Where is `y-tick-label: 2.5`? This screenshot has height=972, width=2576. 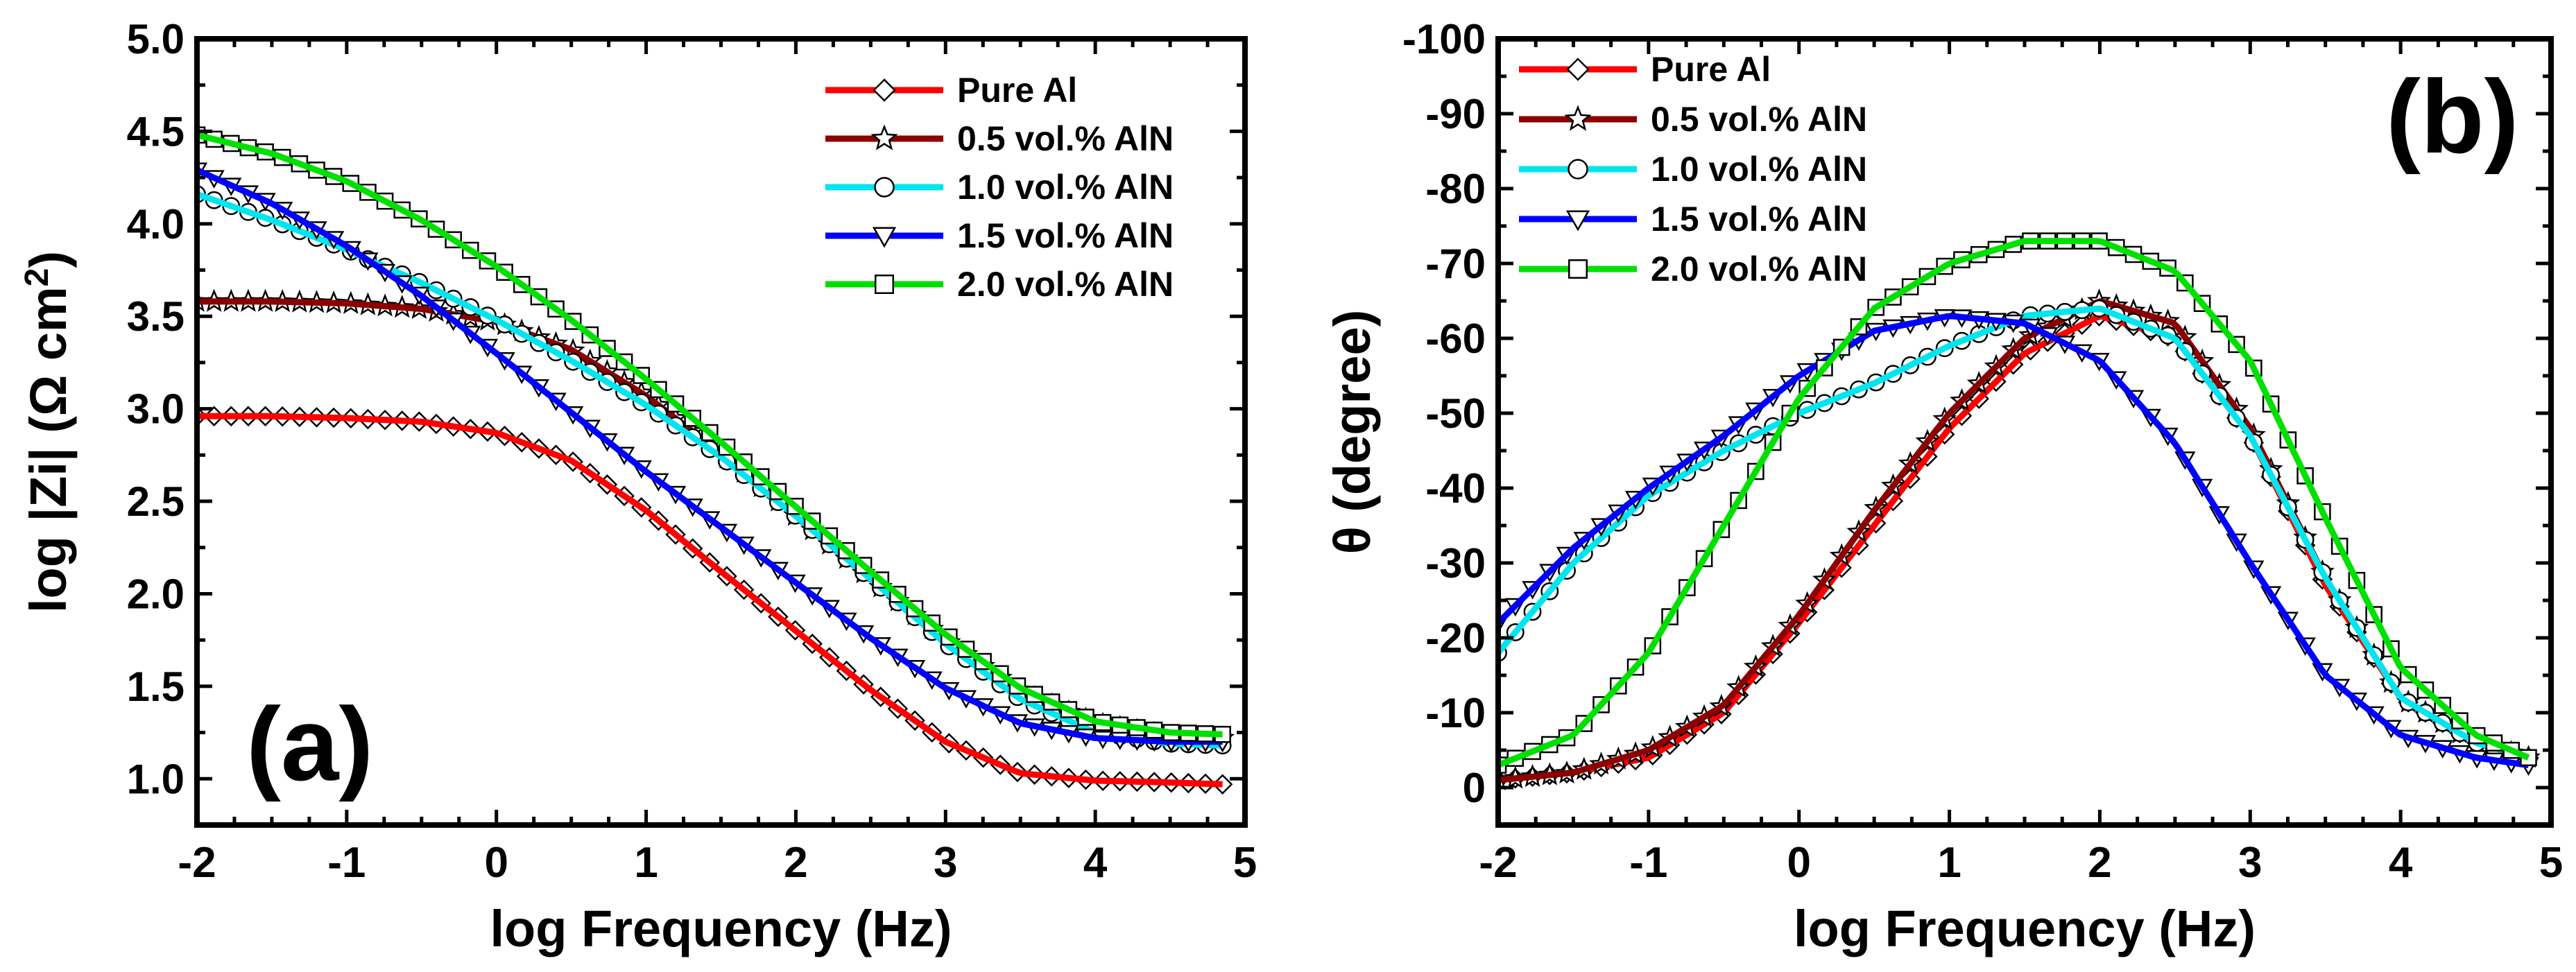 y-tick-label: 2.5 is located at coordinates (155, 502).